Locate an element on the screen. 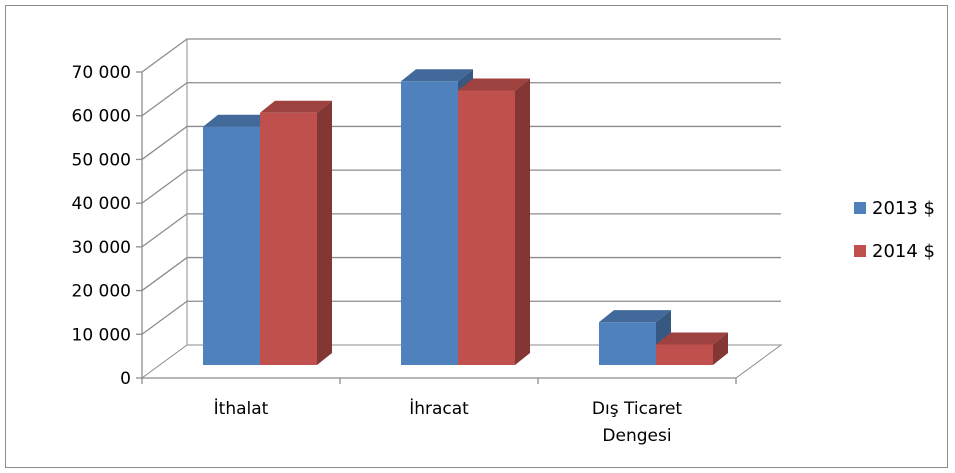  y-tick-label: 50 000 is located at coordinates (101, 160).